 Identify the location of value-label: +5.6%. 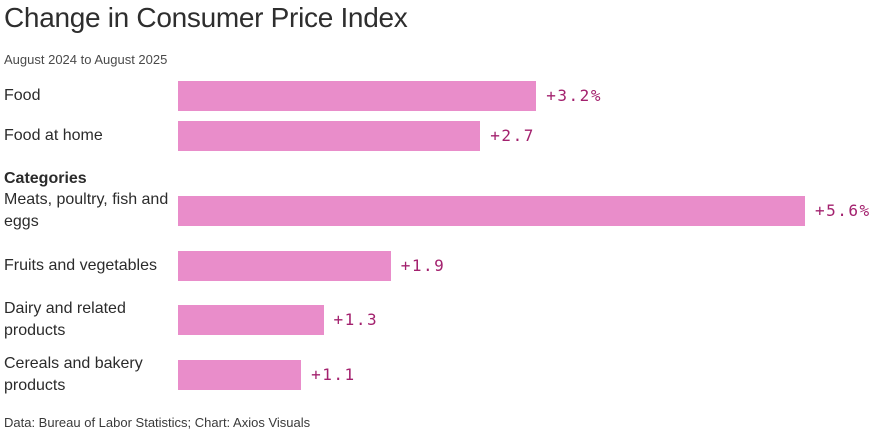
(843, 210).